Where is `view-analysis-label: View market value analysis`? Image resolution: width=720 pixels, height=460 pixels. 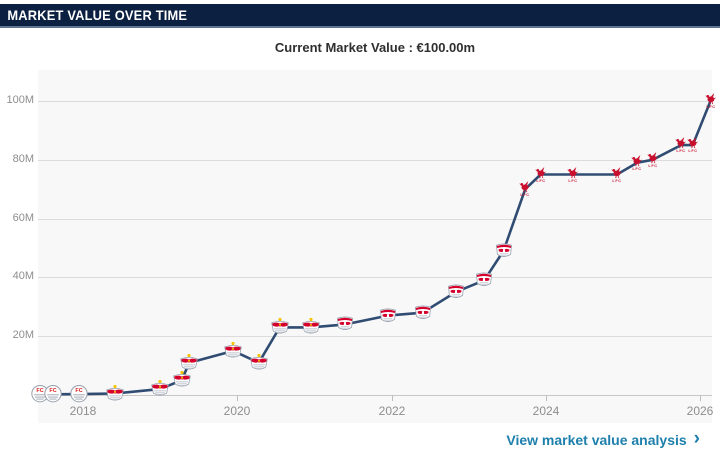 view-analysis-label: View market value analysis is located at coordinates (596, 440).